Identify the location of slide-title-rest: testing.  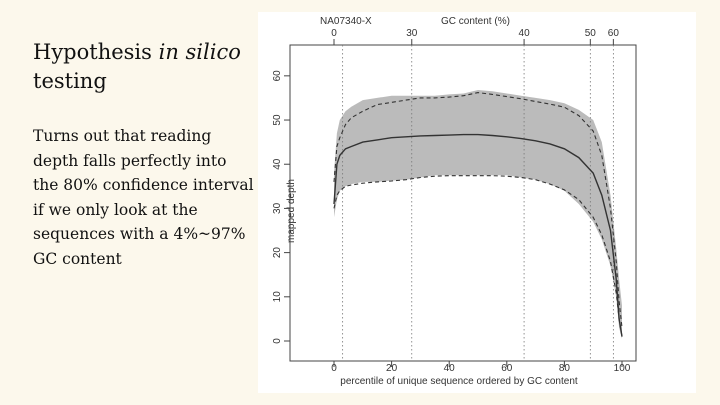
(70, 81).